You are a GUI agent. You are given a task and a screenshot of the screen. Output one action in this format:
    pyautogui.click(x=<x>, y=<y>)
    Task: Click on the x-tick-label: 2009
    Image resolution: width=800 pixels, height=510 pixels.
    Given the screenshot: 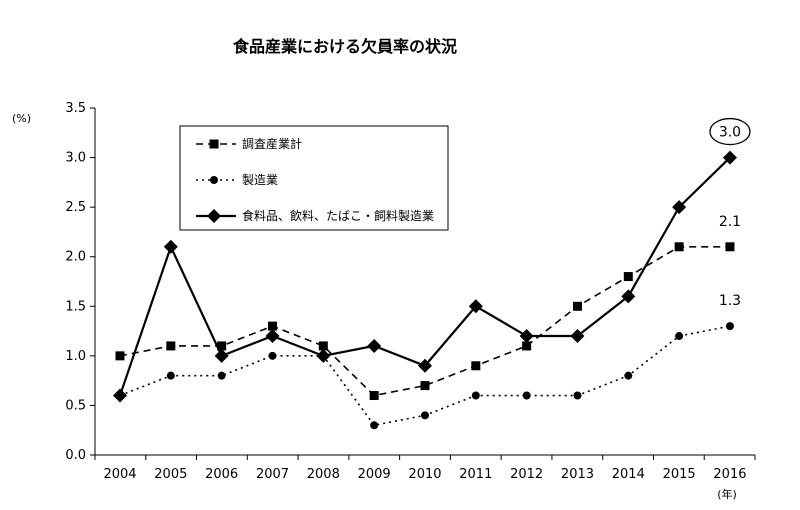 What is the action you would take?
    pyautogui.click(x=374, y=474)
    